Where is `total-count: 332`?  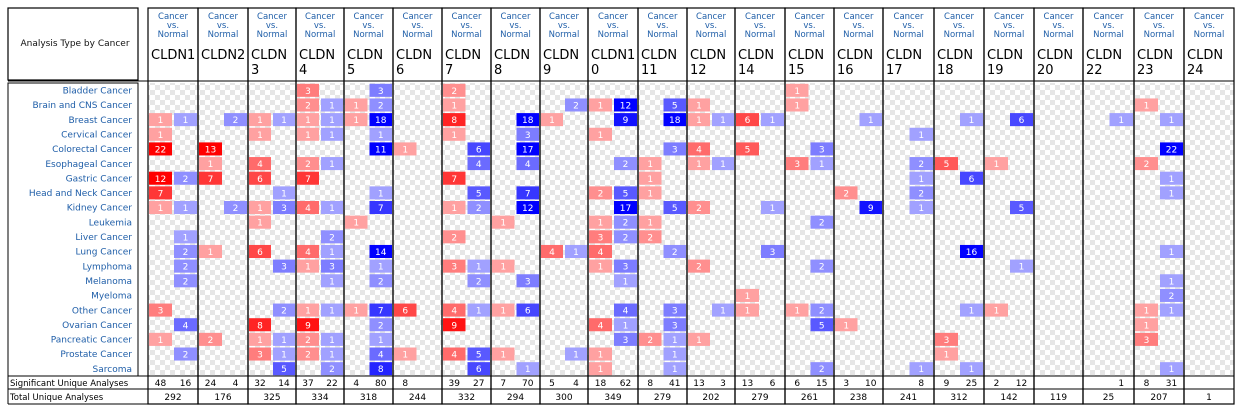
total-count: 332 is located at coordinates (466, 398).